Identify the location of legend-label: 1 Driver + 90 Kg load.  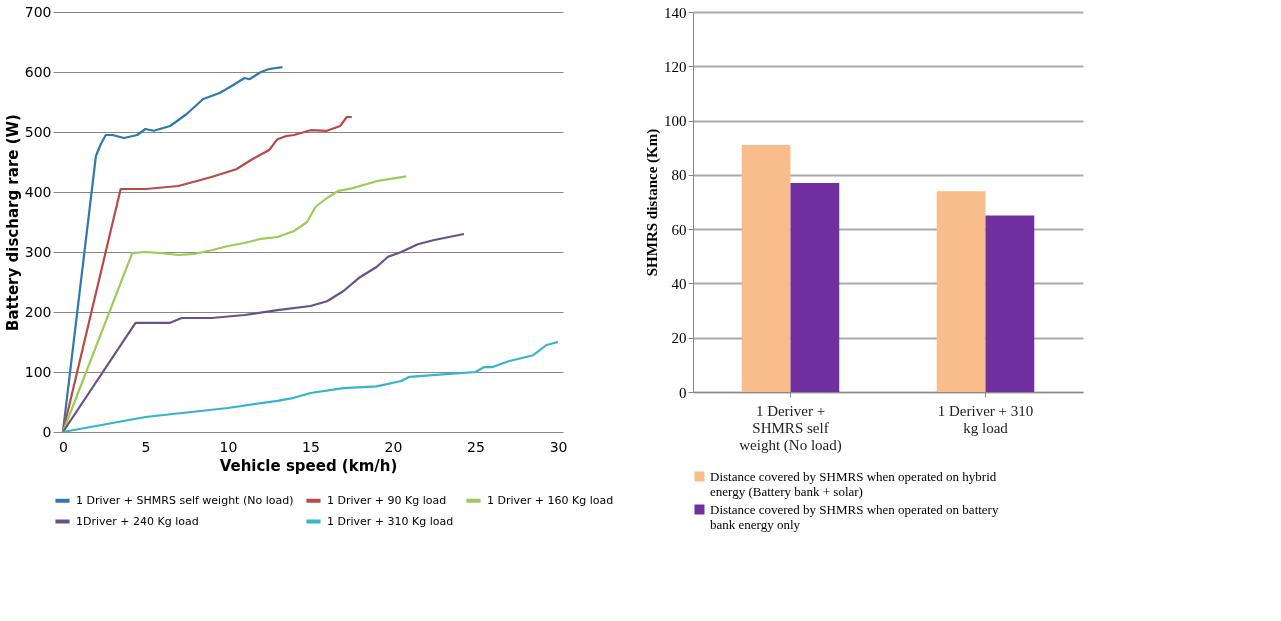
(387, 500).